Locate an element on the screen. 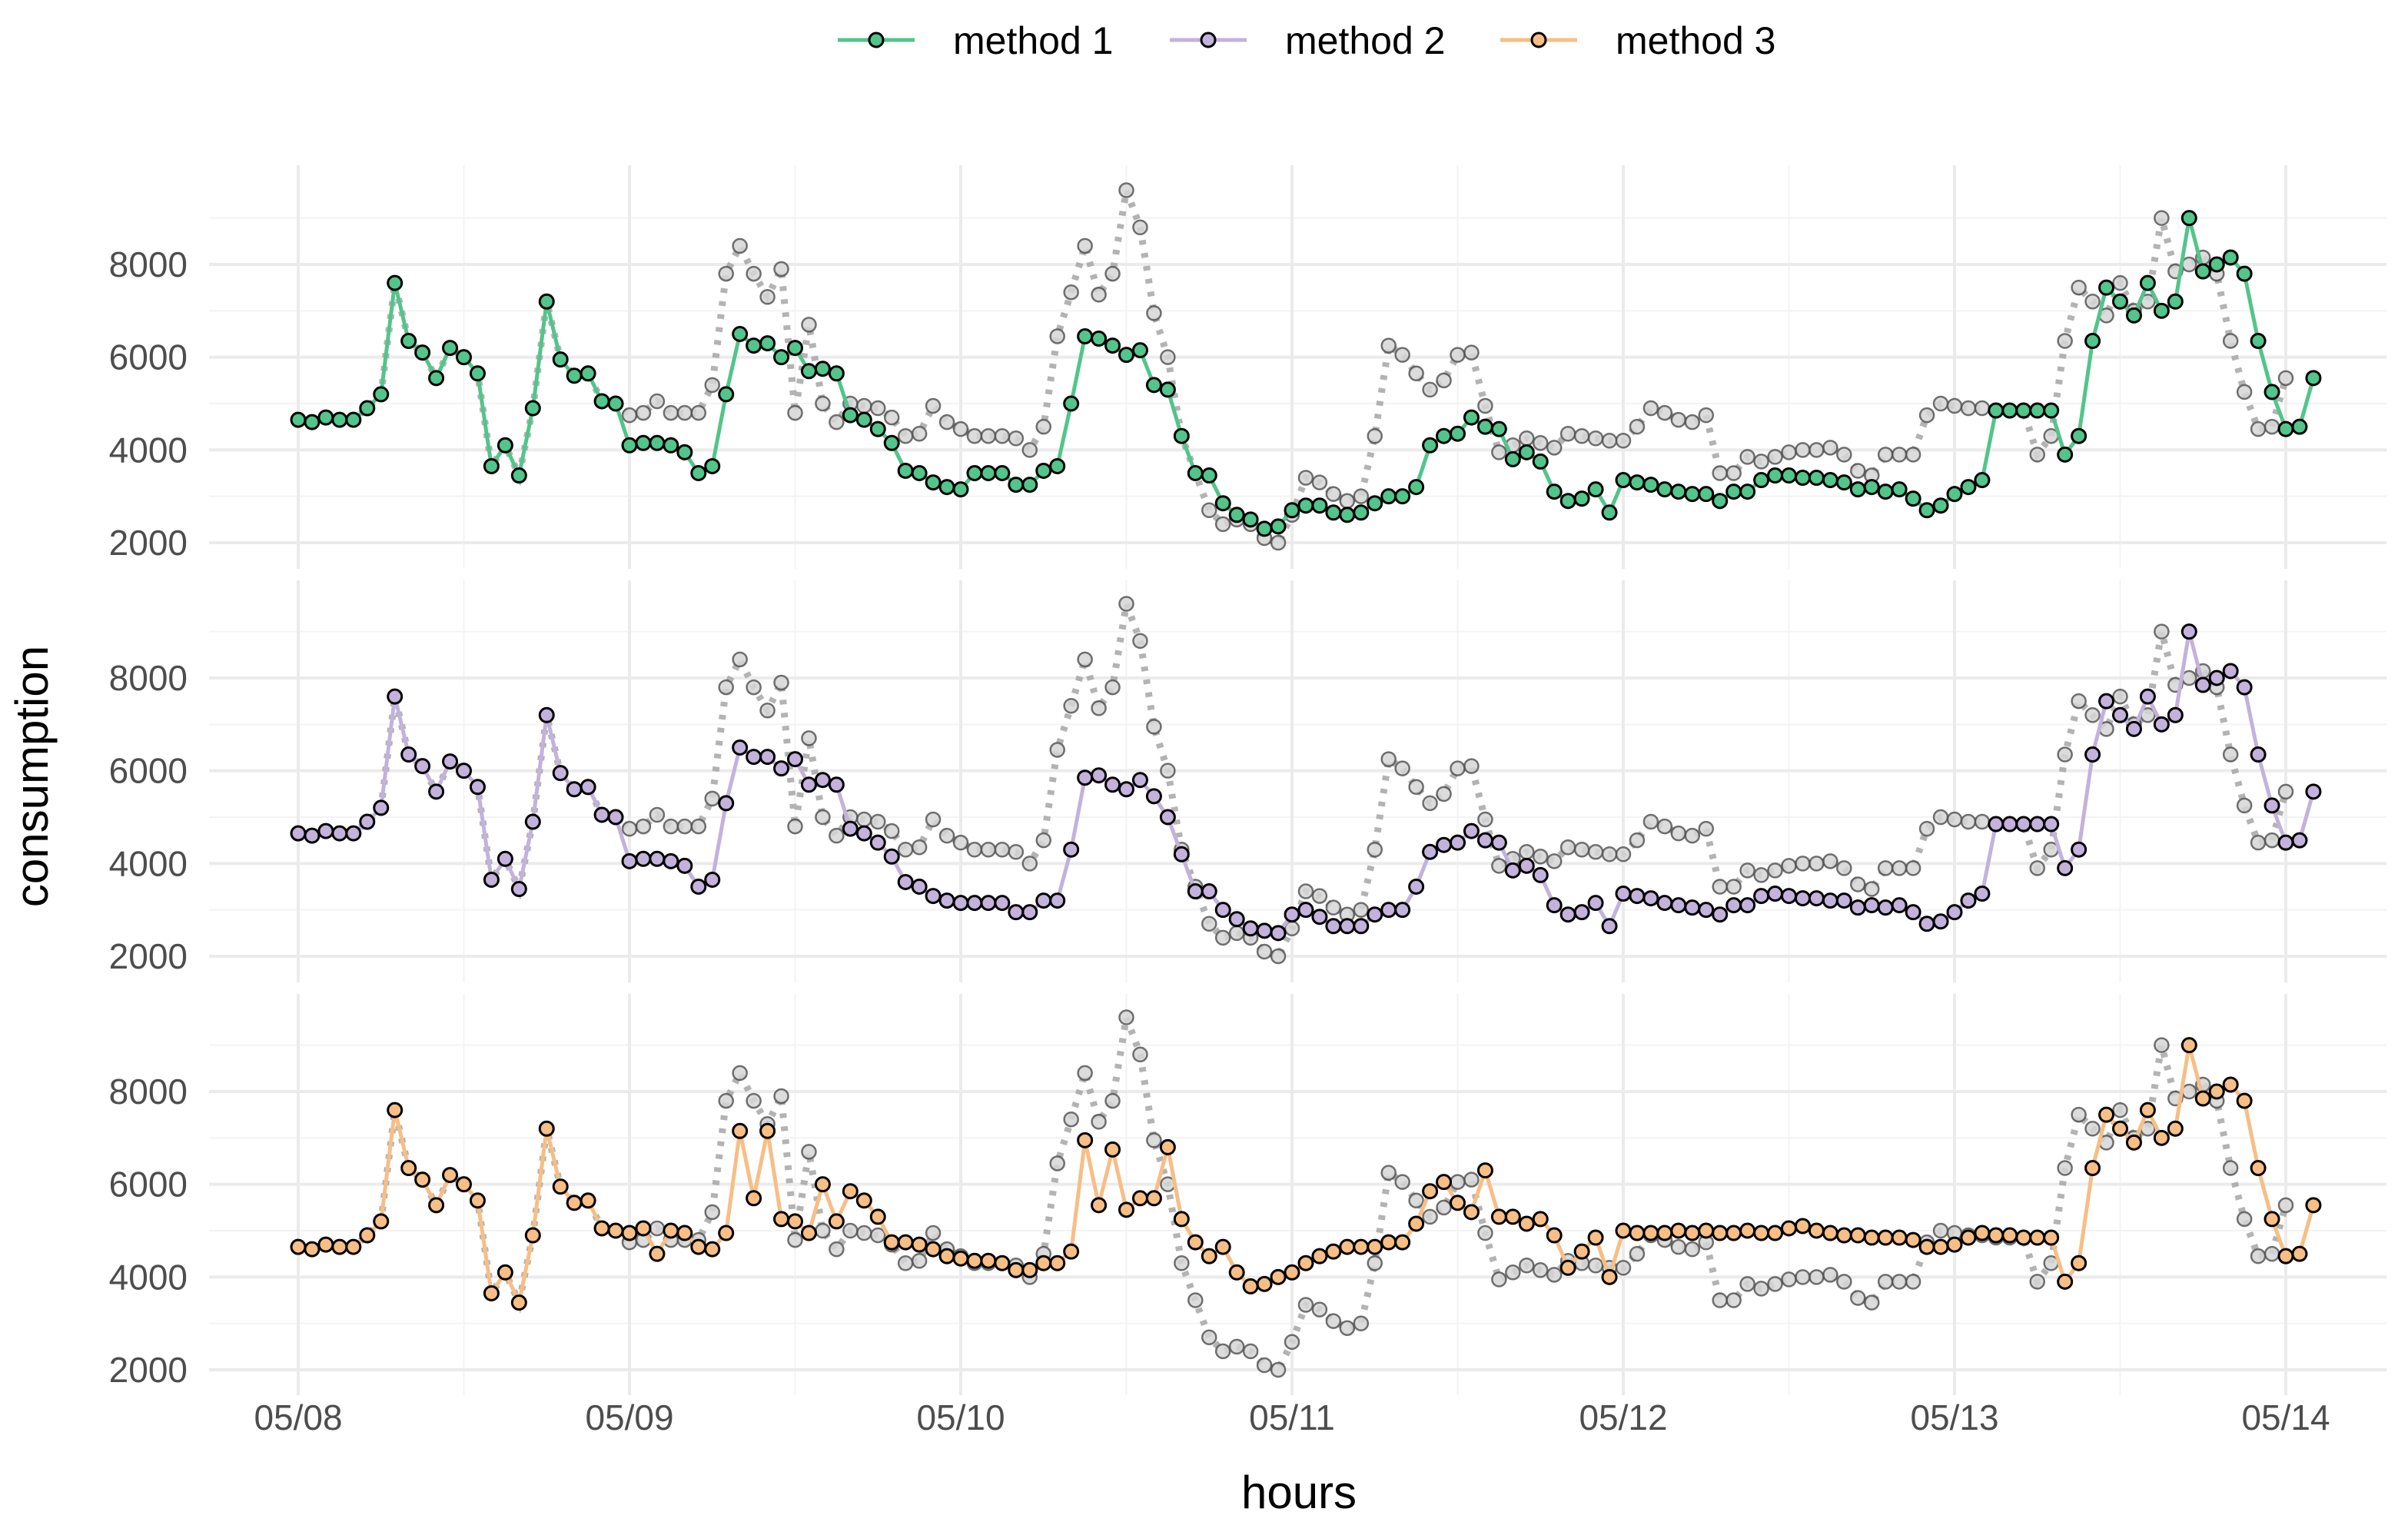 The image size is (2408, 1532). legend: method 1 method 2 method 3 is located at coordinates (1306, 40).